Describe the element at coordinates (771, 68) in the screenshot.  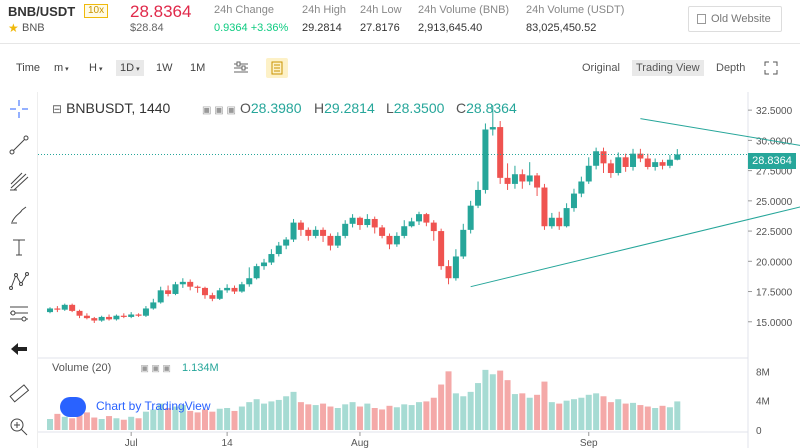
I see `fullscreen-icon` at that location.